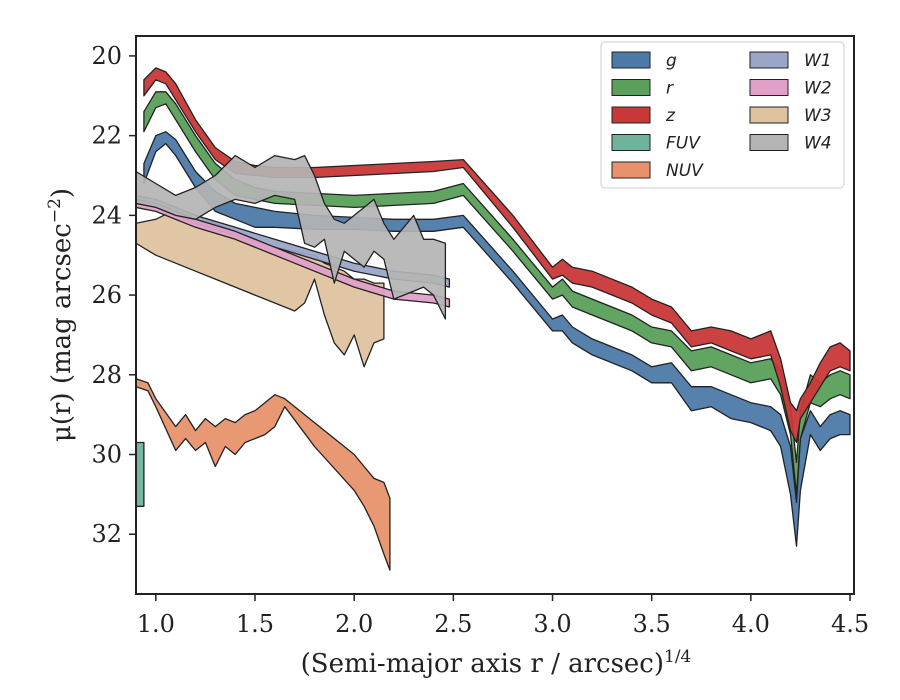 Image resolution: width=900 pixels, height=700 pixels. I want to click on legend-label-w3: W3, so click(818, 116).